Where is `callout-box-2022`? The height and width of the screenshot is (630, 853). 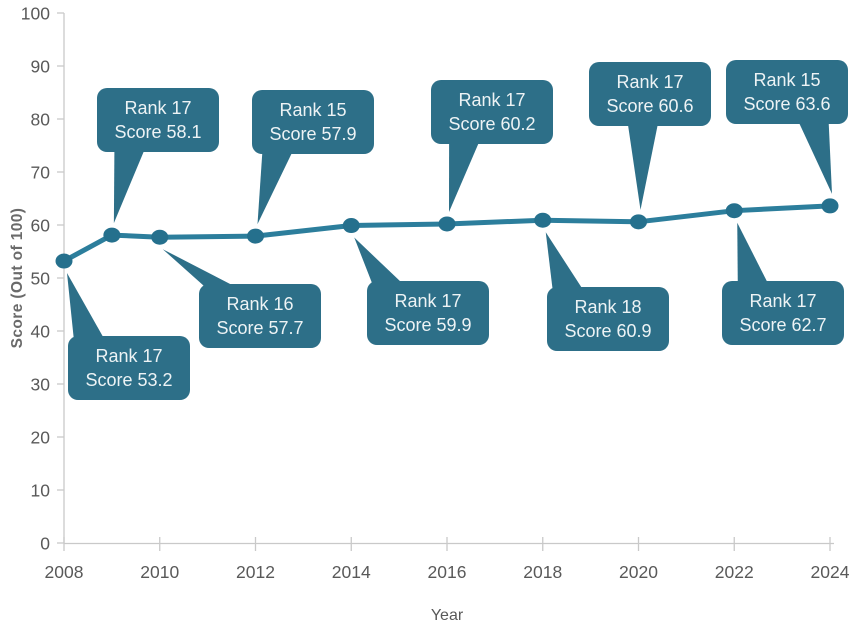
callout-box-2022 is located at coordinates (783, 313).